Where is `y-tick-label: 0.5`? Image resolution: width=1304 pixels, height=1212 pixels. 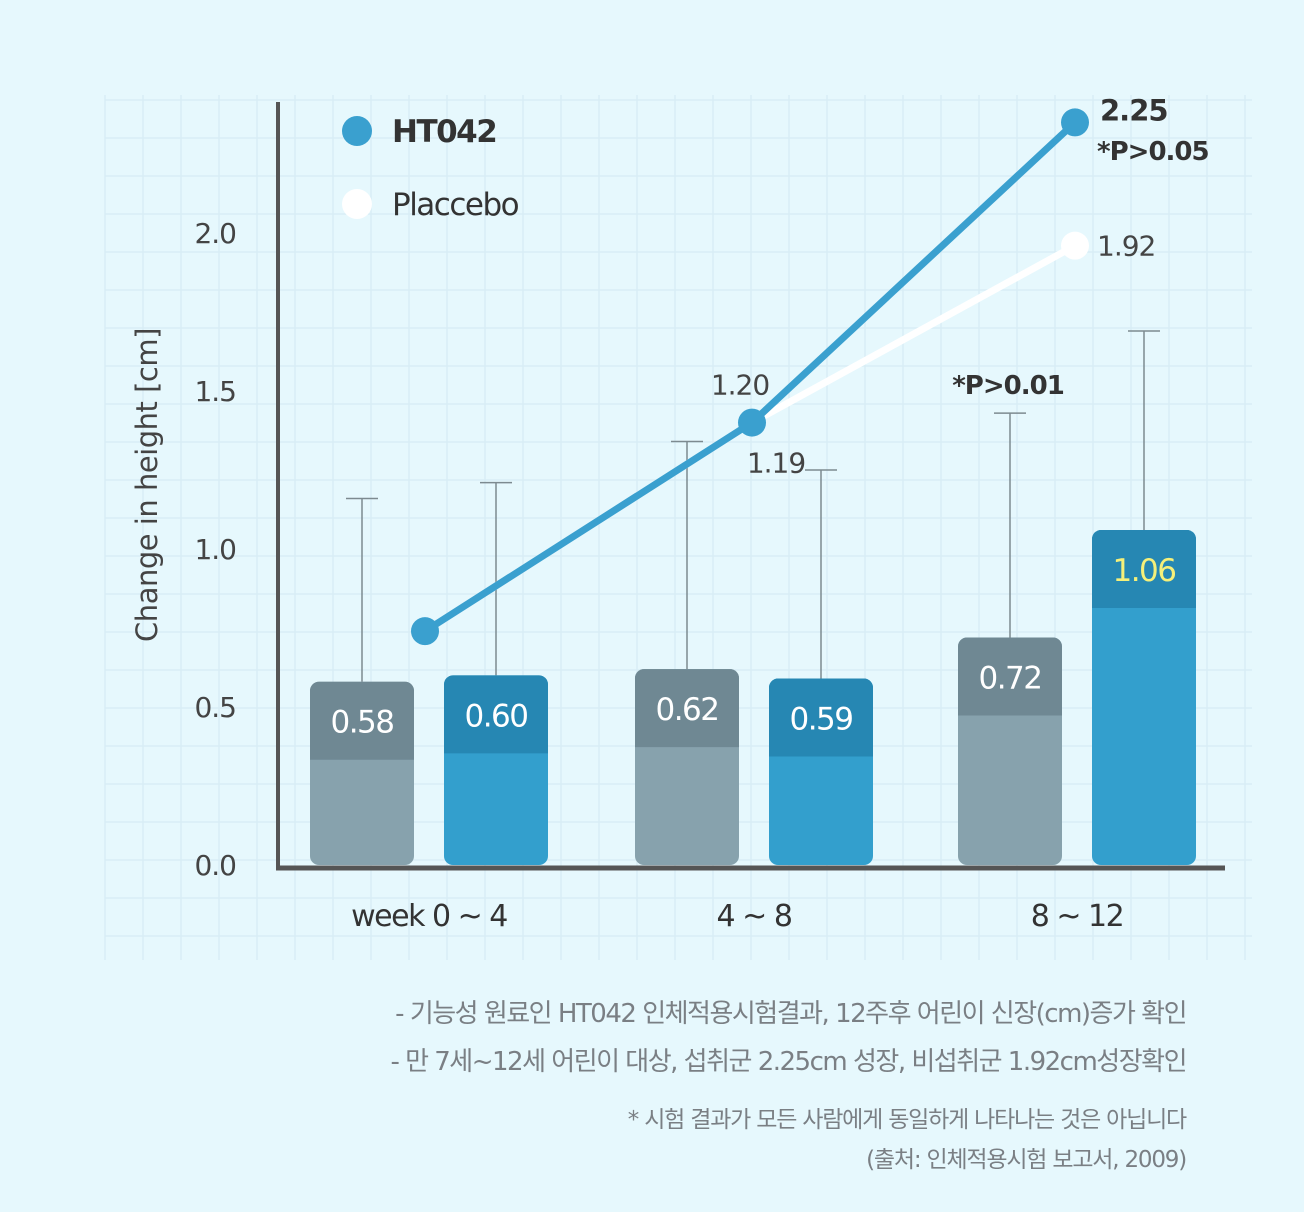 y-tick-label: 0.5 is located at coordinates (215, 707).